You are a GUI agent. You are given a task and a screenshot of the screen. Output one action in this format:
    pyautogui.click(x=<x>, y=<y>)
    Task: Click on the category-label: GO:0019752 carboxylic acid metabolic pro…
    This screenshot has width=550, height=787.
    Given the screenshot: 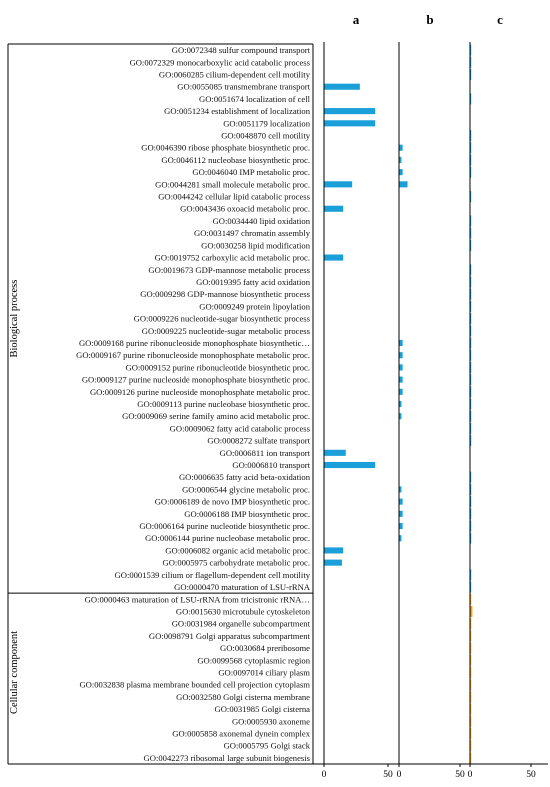 What is the action you would take?
    pyautogui.click(x=232, y=258)
    